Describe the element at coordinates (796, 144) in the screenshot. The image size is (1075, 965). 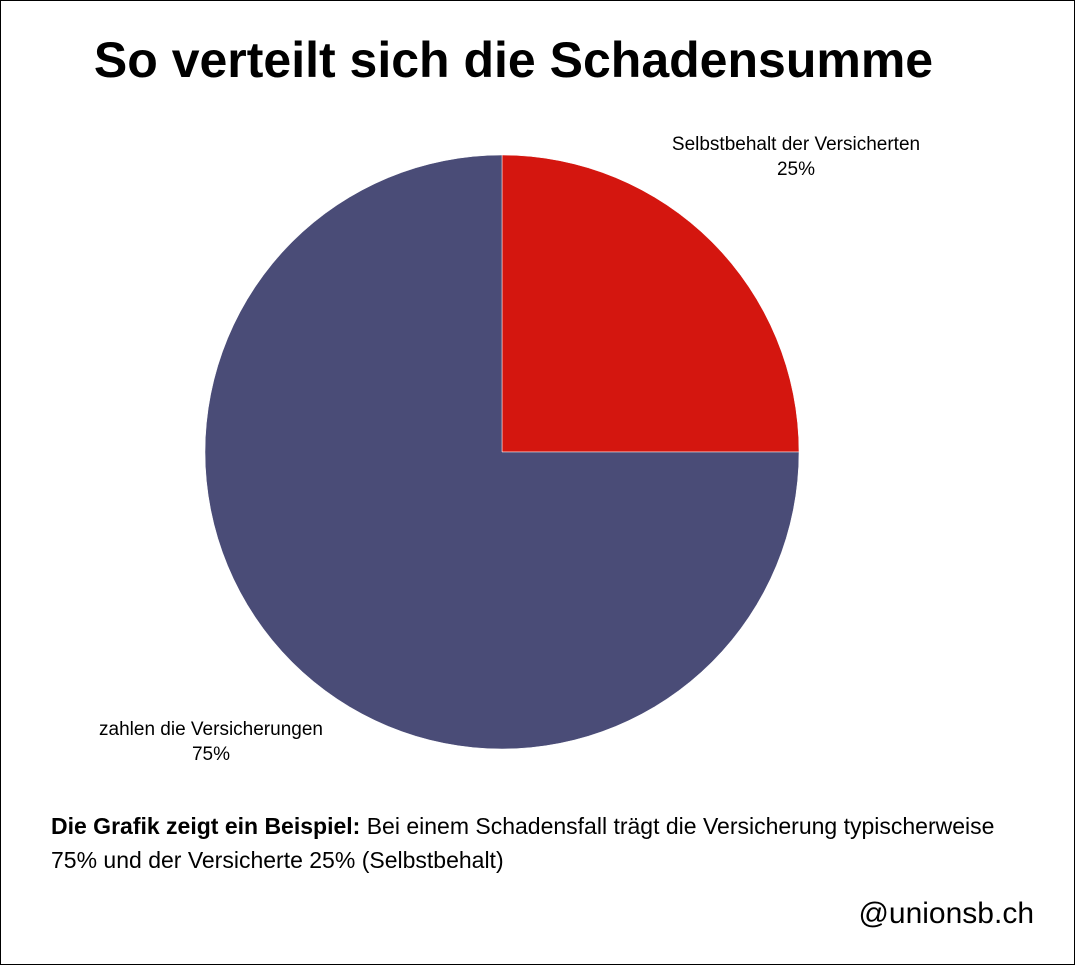
I see `slice-label-text: Selbstbehalt der Versicherten` at that location.